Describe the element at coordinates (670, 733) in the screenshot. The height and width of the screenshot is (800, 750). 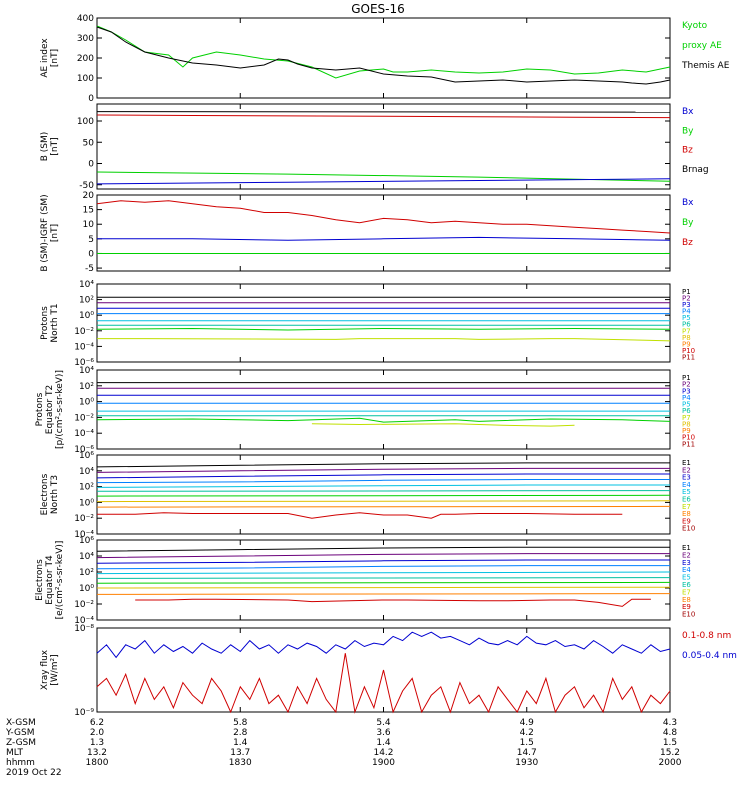
I see `footer-value: 4.8` at that location.